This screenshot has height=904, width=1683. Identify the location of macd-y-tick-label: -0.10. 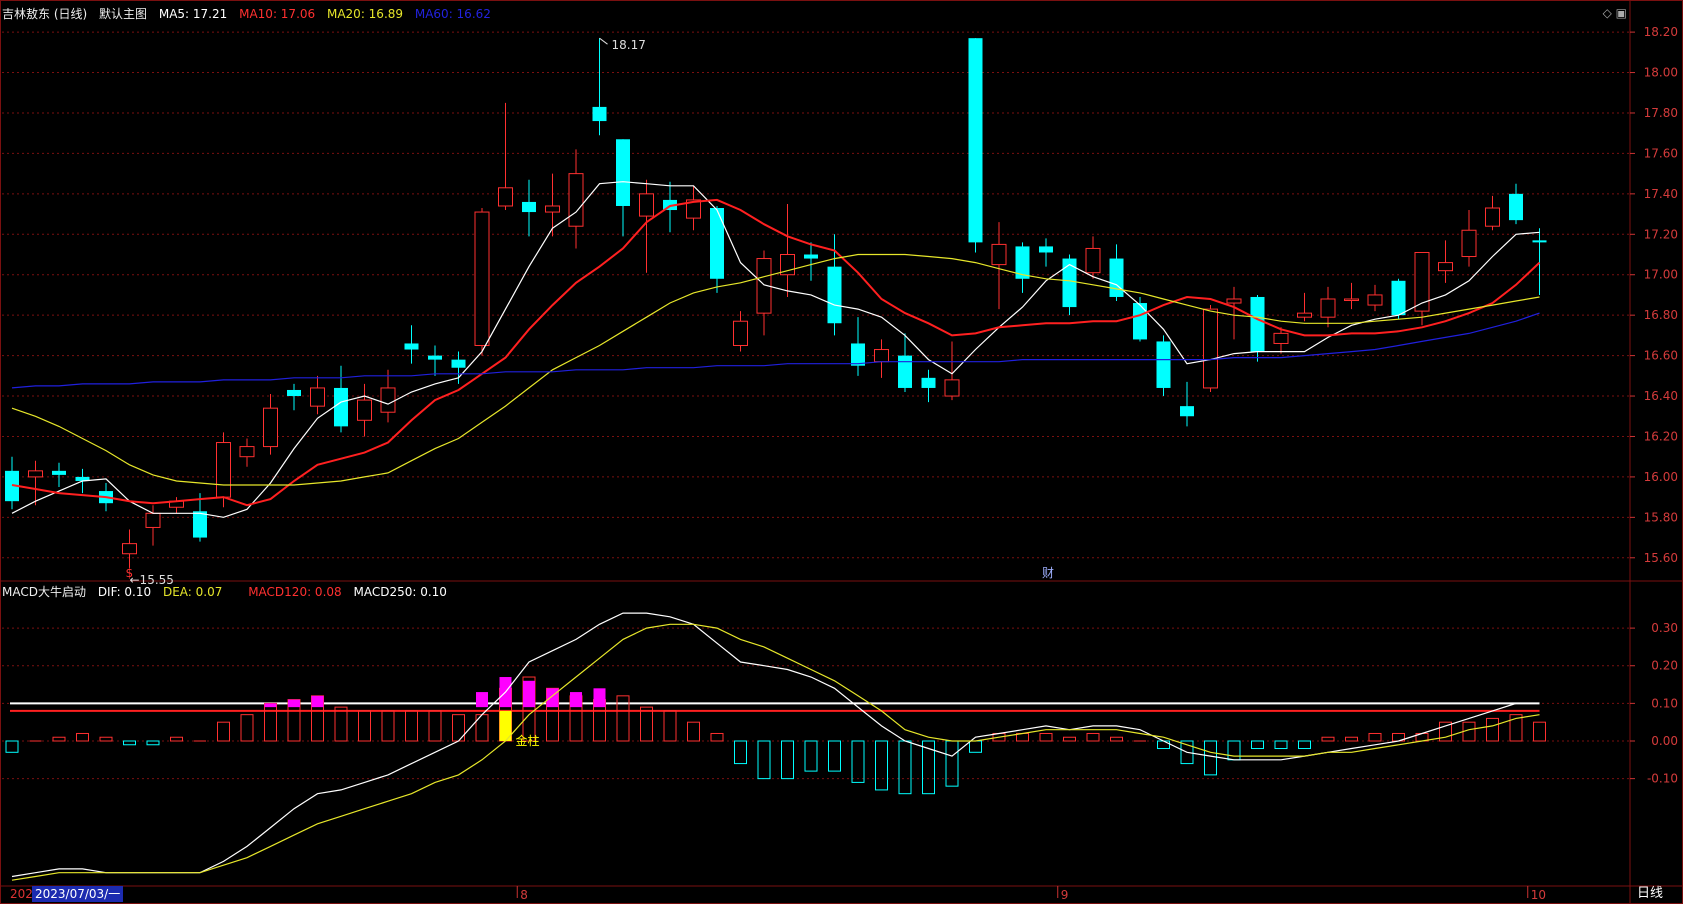
(1662, 779).